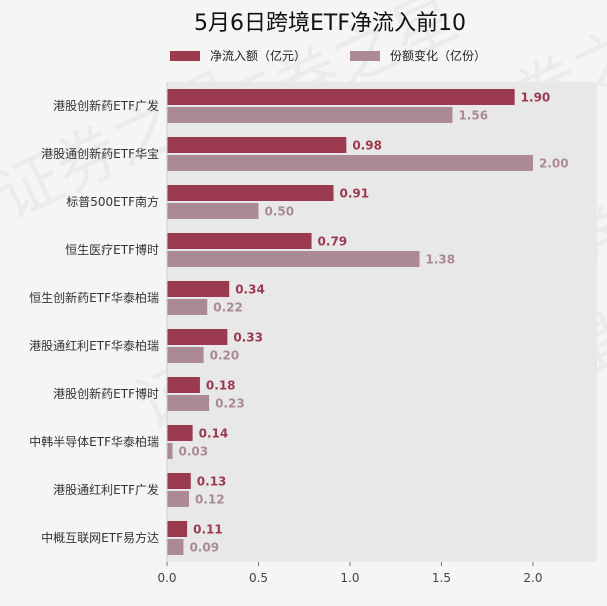 This screenshot has height=606, width=607. What do you see at coordinates (166, 578) in the screenshot?
I see `x-tick-label: 0.0` at bounding box center [166, 578].